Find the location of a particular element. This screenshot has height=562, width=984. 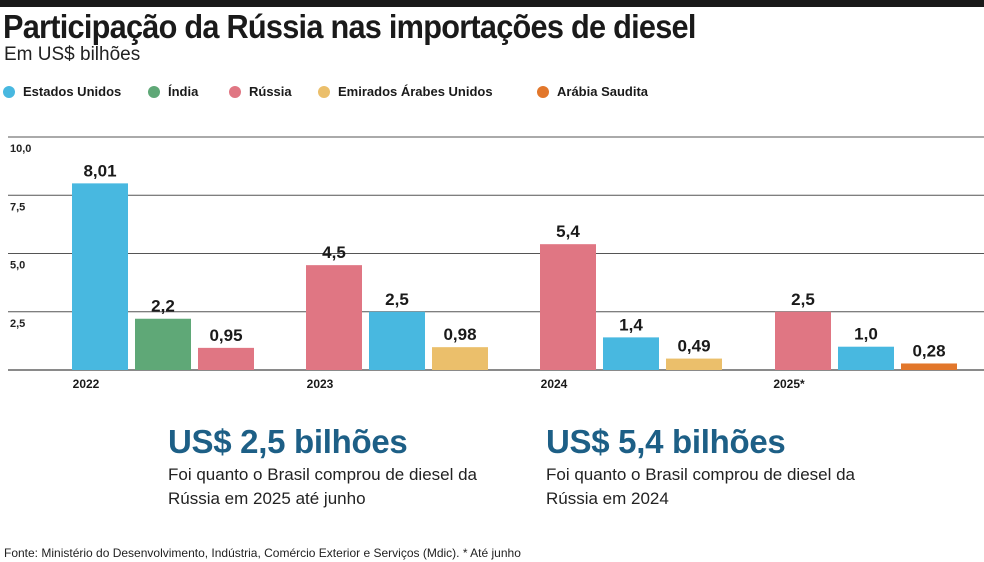

x-category-label: 2025* is located at coordinates (789, 384).